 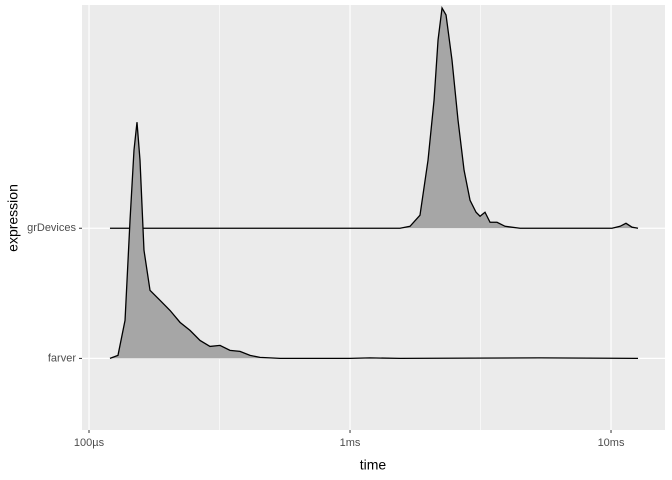 What do you see at coordinates (611, 443) in the screenshot?
I see `x-tick-label: 10ms` at bounding box center [611, 443].